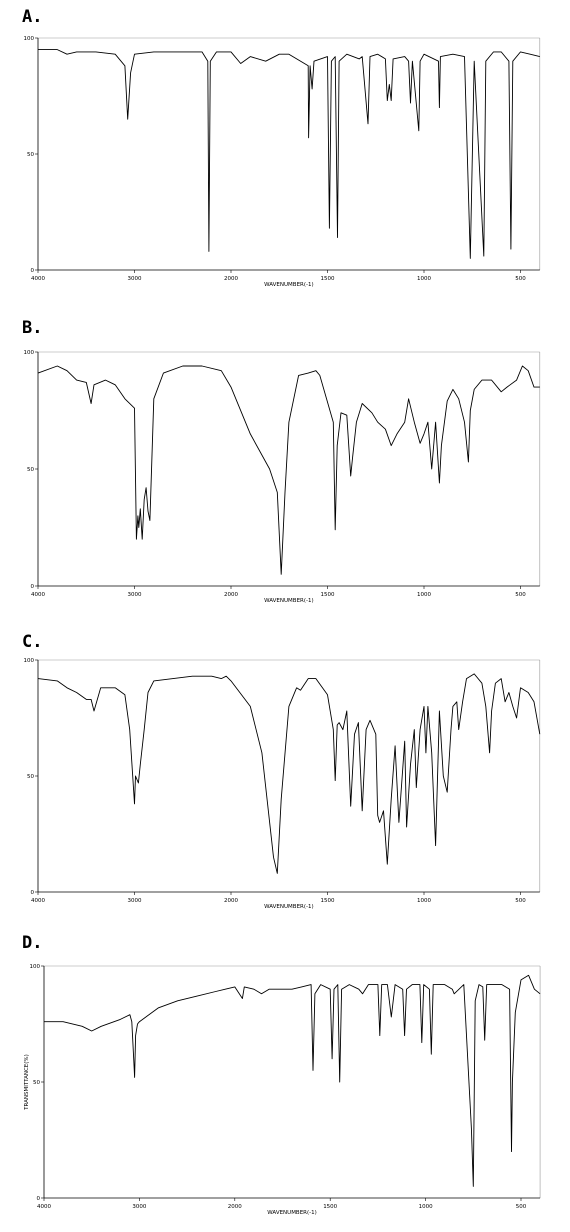 The image size is (570, 1232). What do you see at coordinates (27, 1082) in the screenshot?
I see `y-axis-label: TRANSMITTANCE(%)` at bounding box center [27, 1082].